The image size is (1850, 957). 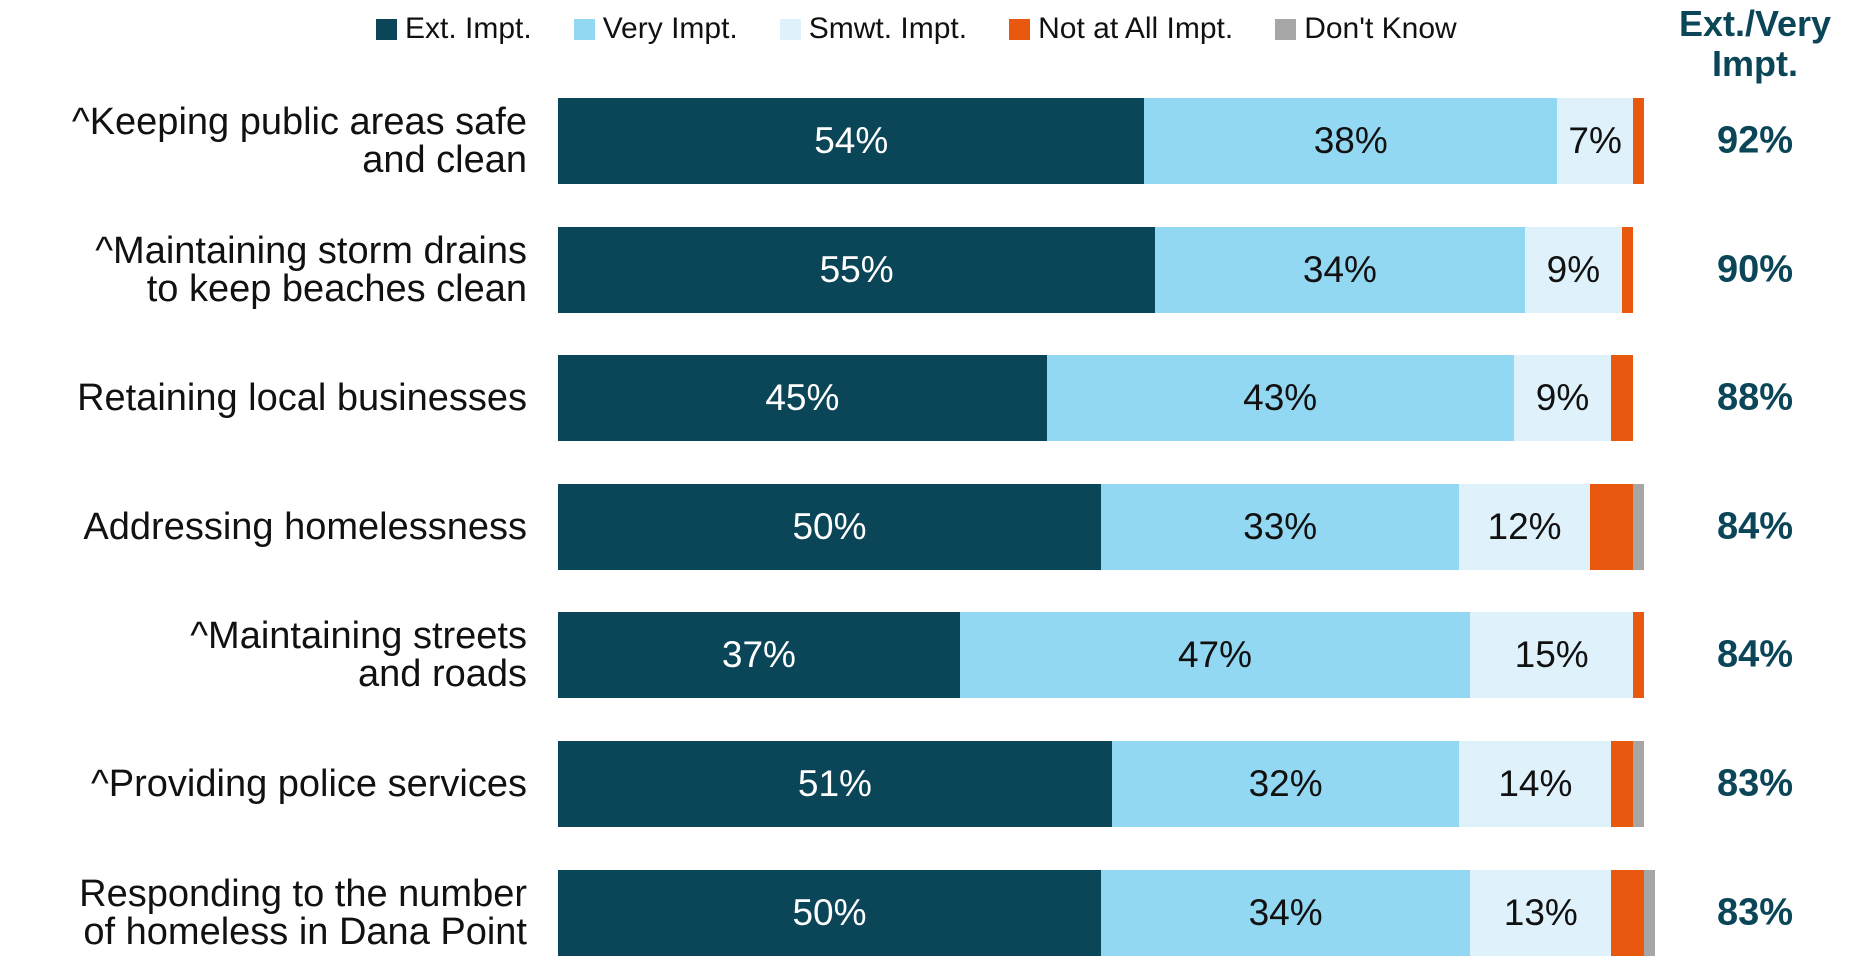 What do you see at coordinates (308, 784) in the screenshot?
I see `category-label: ^Providing police services` at bounding box center [308, 784].